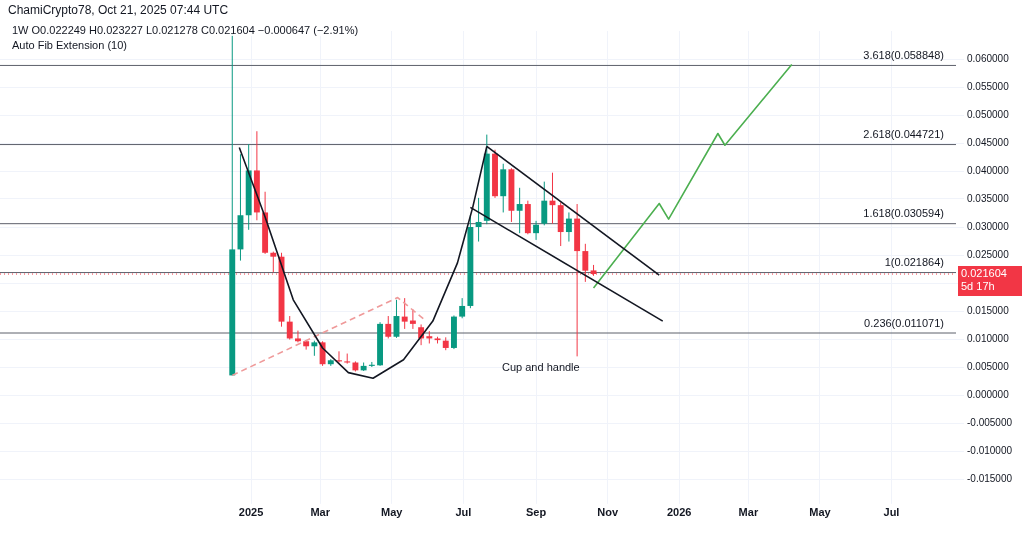  Describe the element at coordinates (984, 279) in the screenshot. I see `ref-line-label: 0.021604 5d 17h` at that location.